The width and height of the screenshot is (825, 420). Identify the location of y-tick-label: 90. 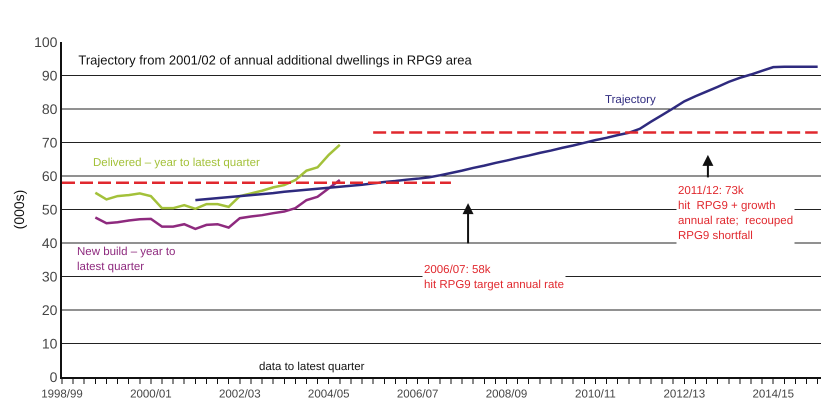
(50, 75).